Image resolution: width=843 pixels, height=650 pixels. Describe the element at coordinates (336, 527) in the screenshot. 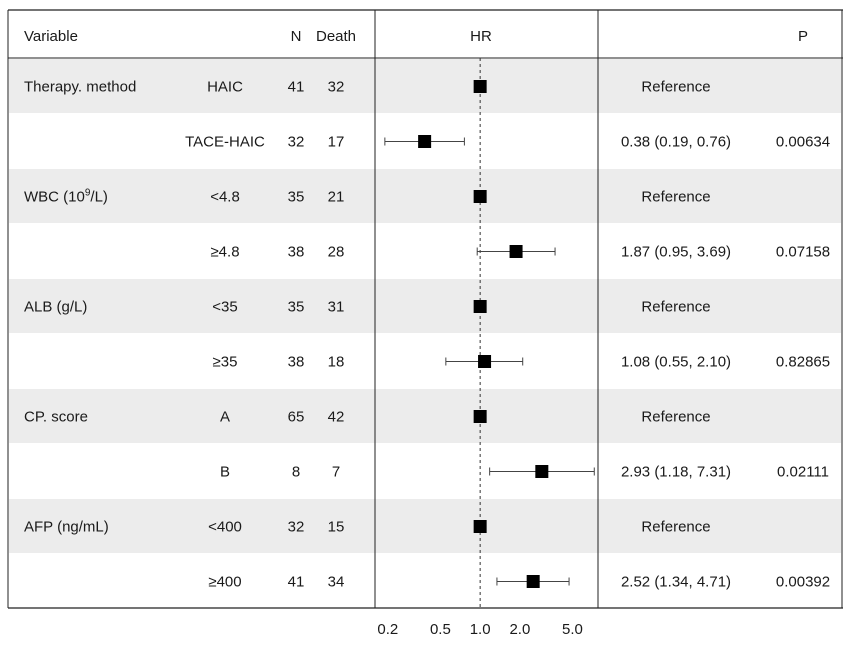

I see `row-death: 15` at that location.